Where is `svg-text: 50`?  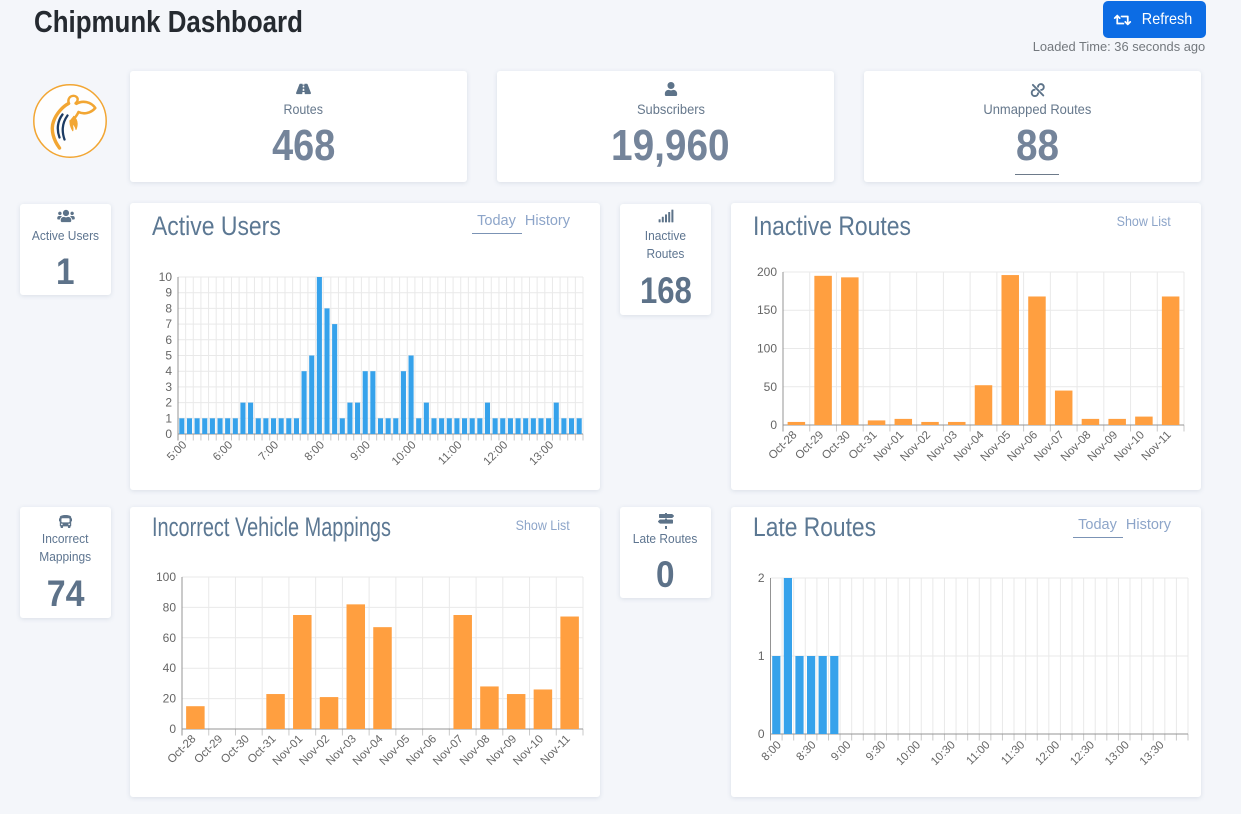 svg-text: 50 is located at coordinates (771, 387).